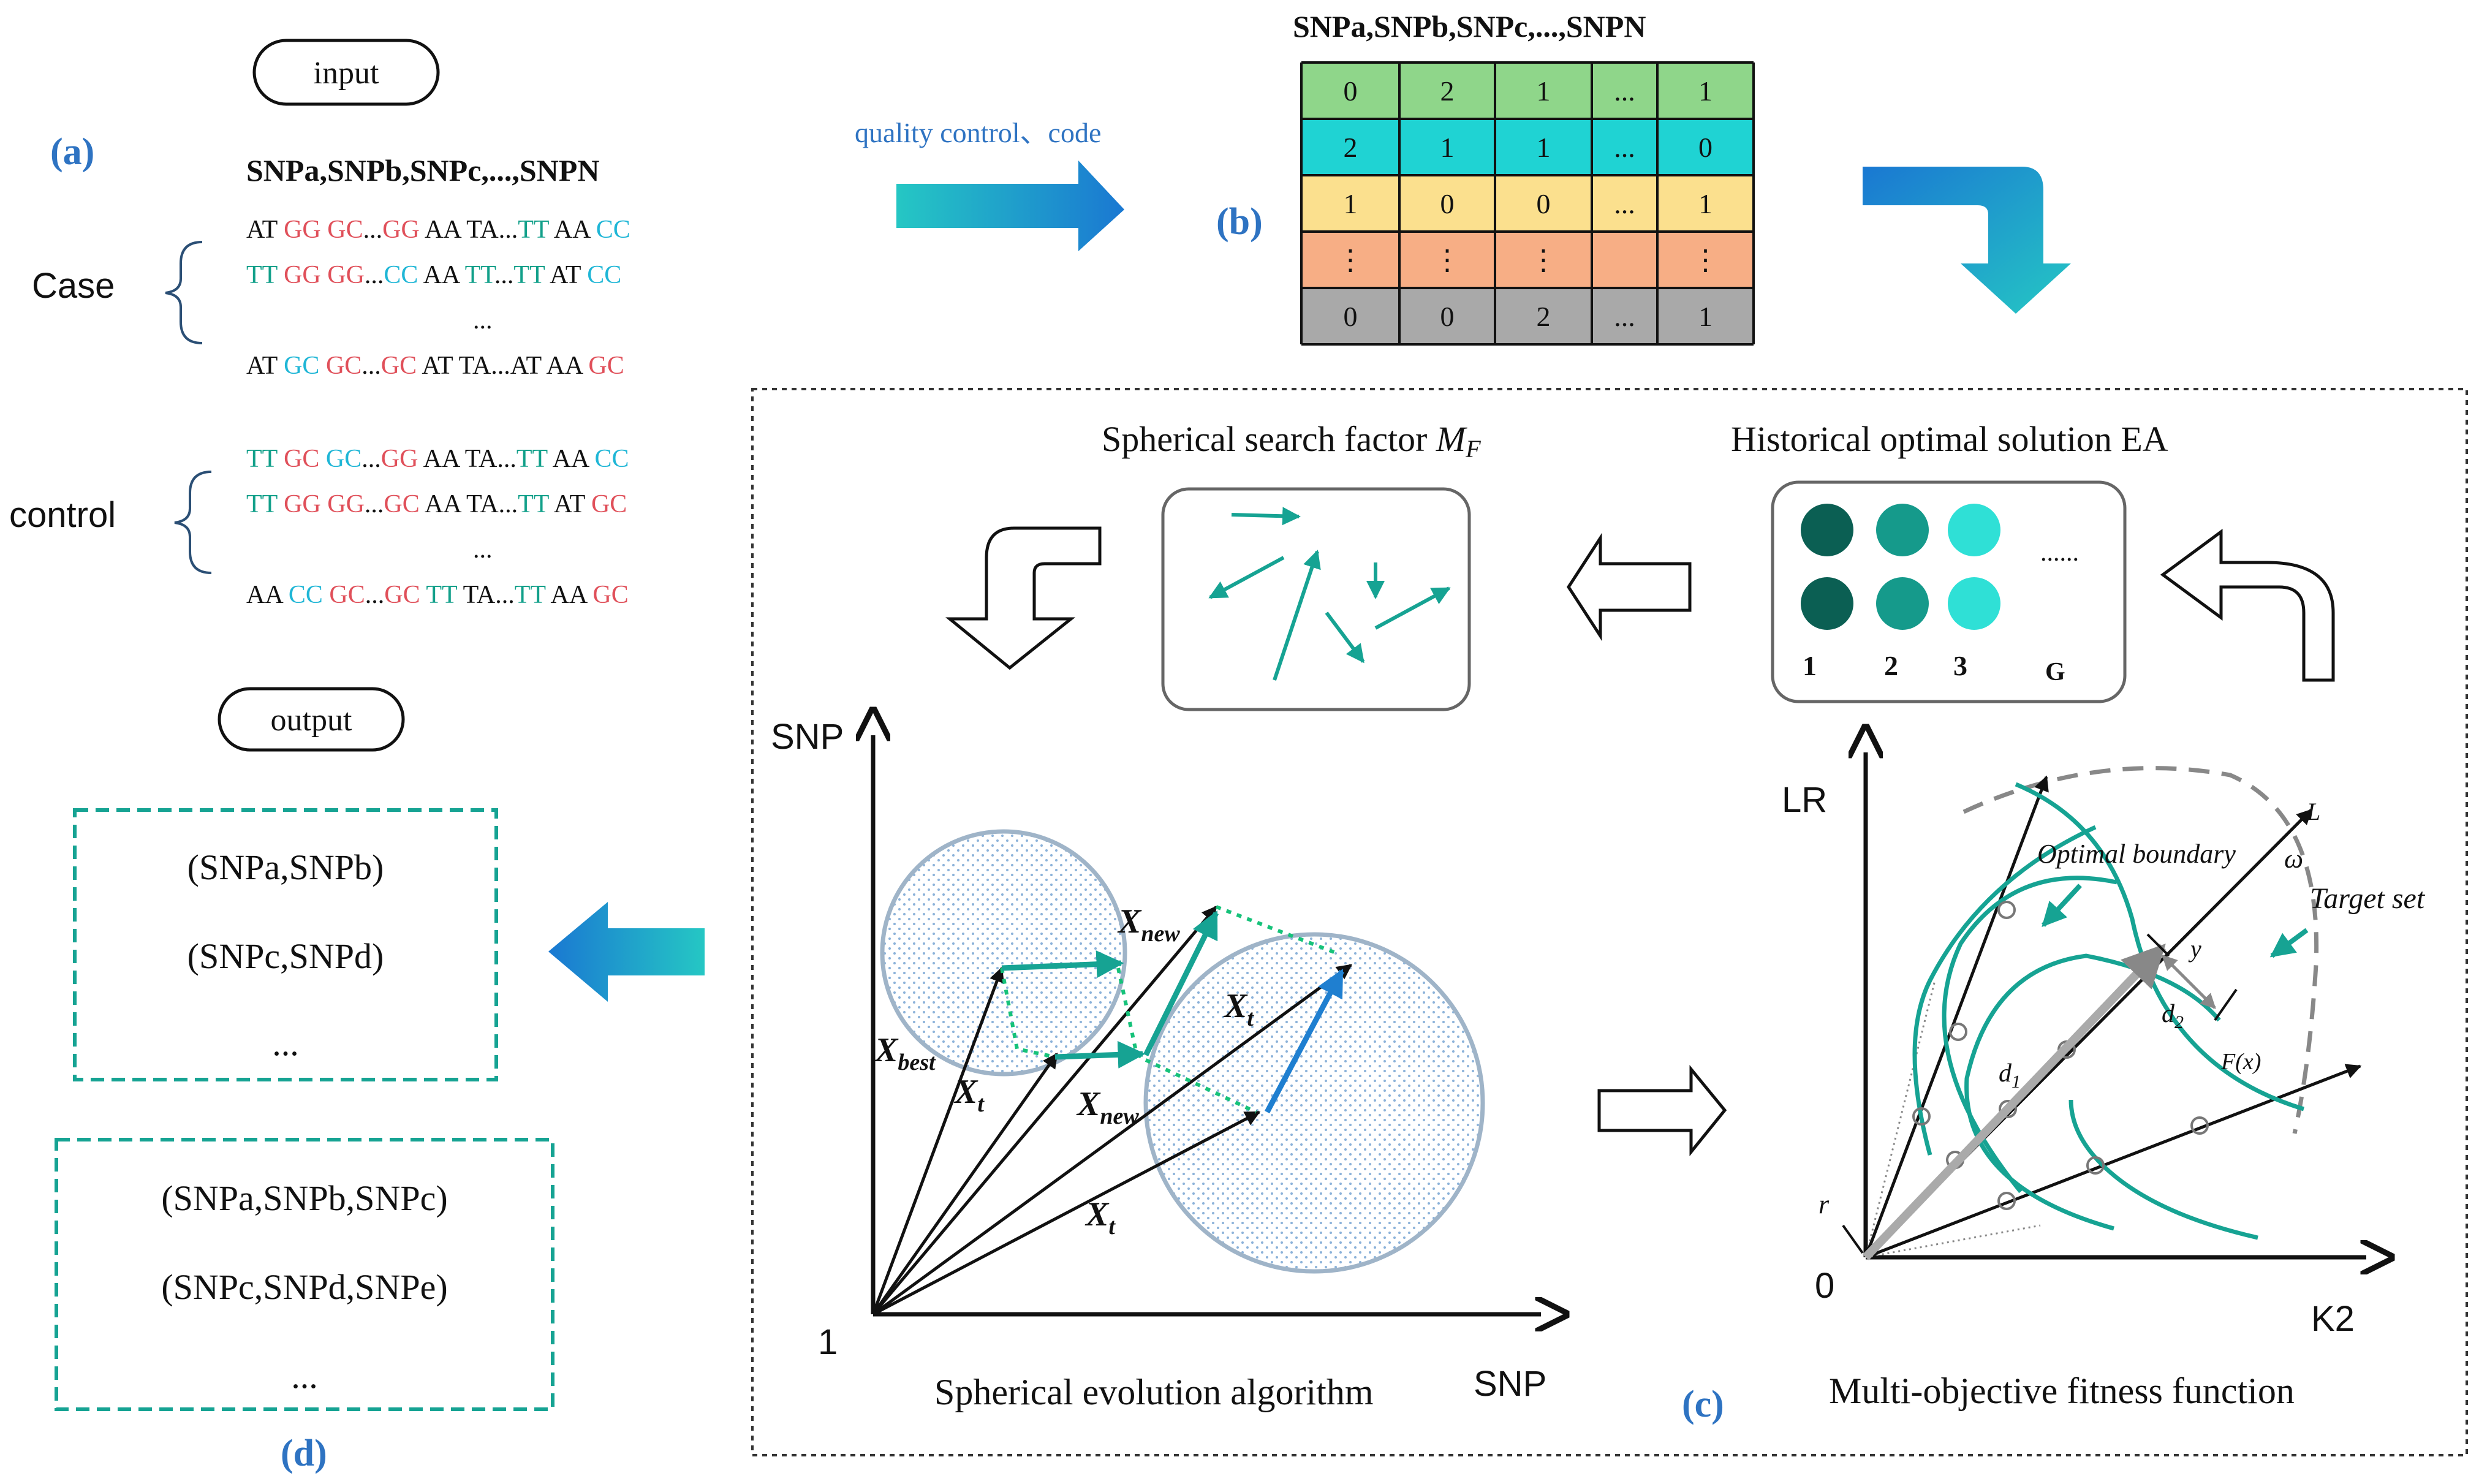  I want to click on qc-label: quality control、code, so click(978, 132).